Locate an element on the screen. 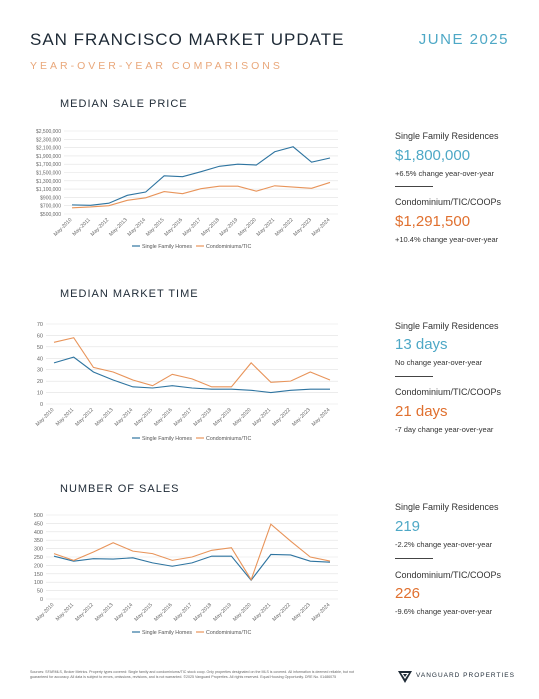  stat-sfr-value: 13 days is located at coordinates (421, 344).